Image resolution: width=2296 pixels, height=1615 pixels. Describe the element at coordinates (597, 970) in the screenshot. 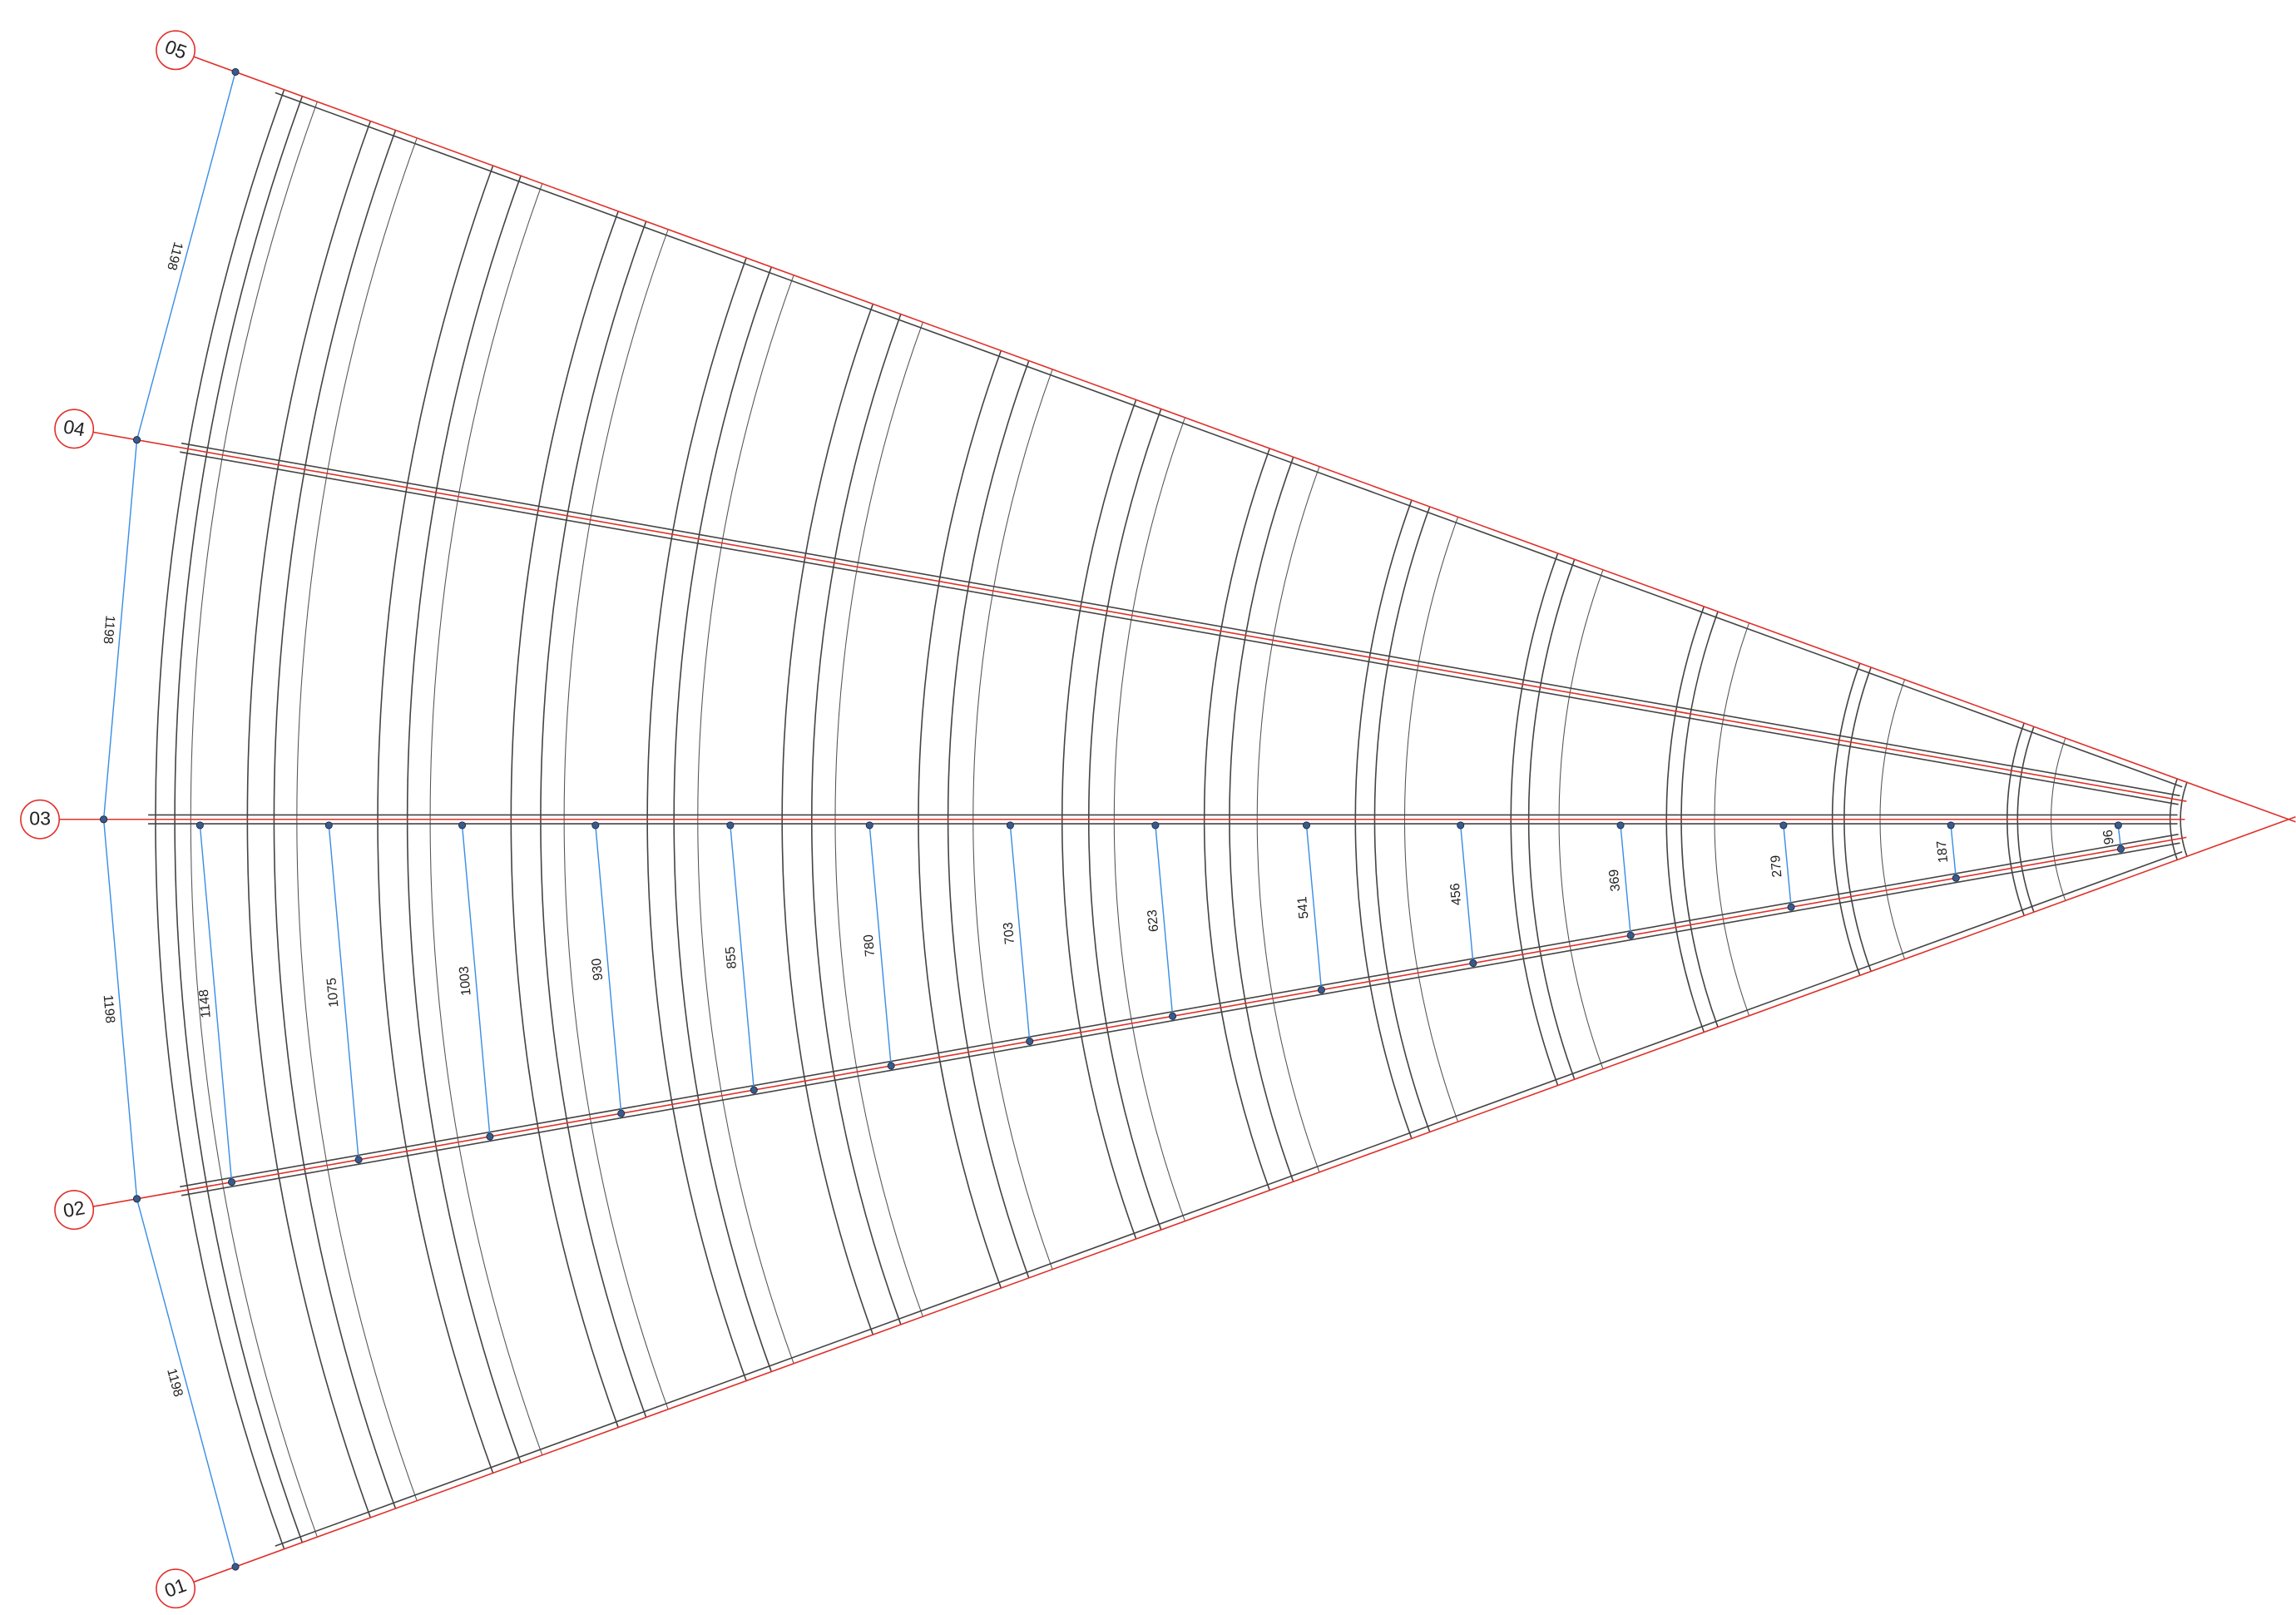

I see `rafter-spacing: 930` at that location.